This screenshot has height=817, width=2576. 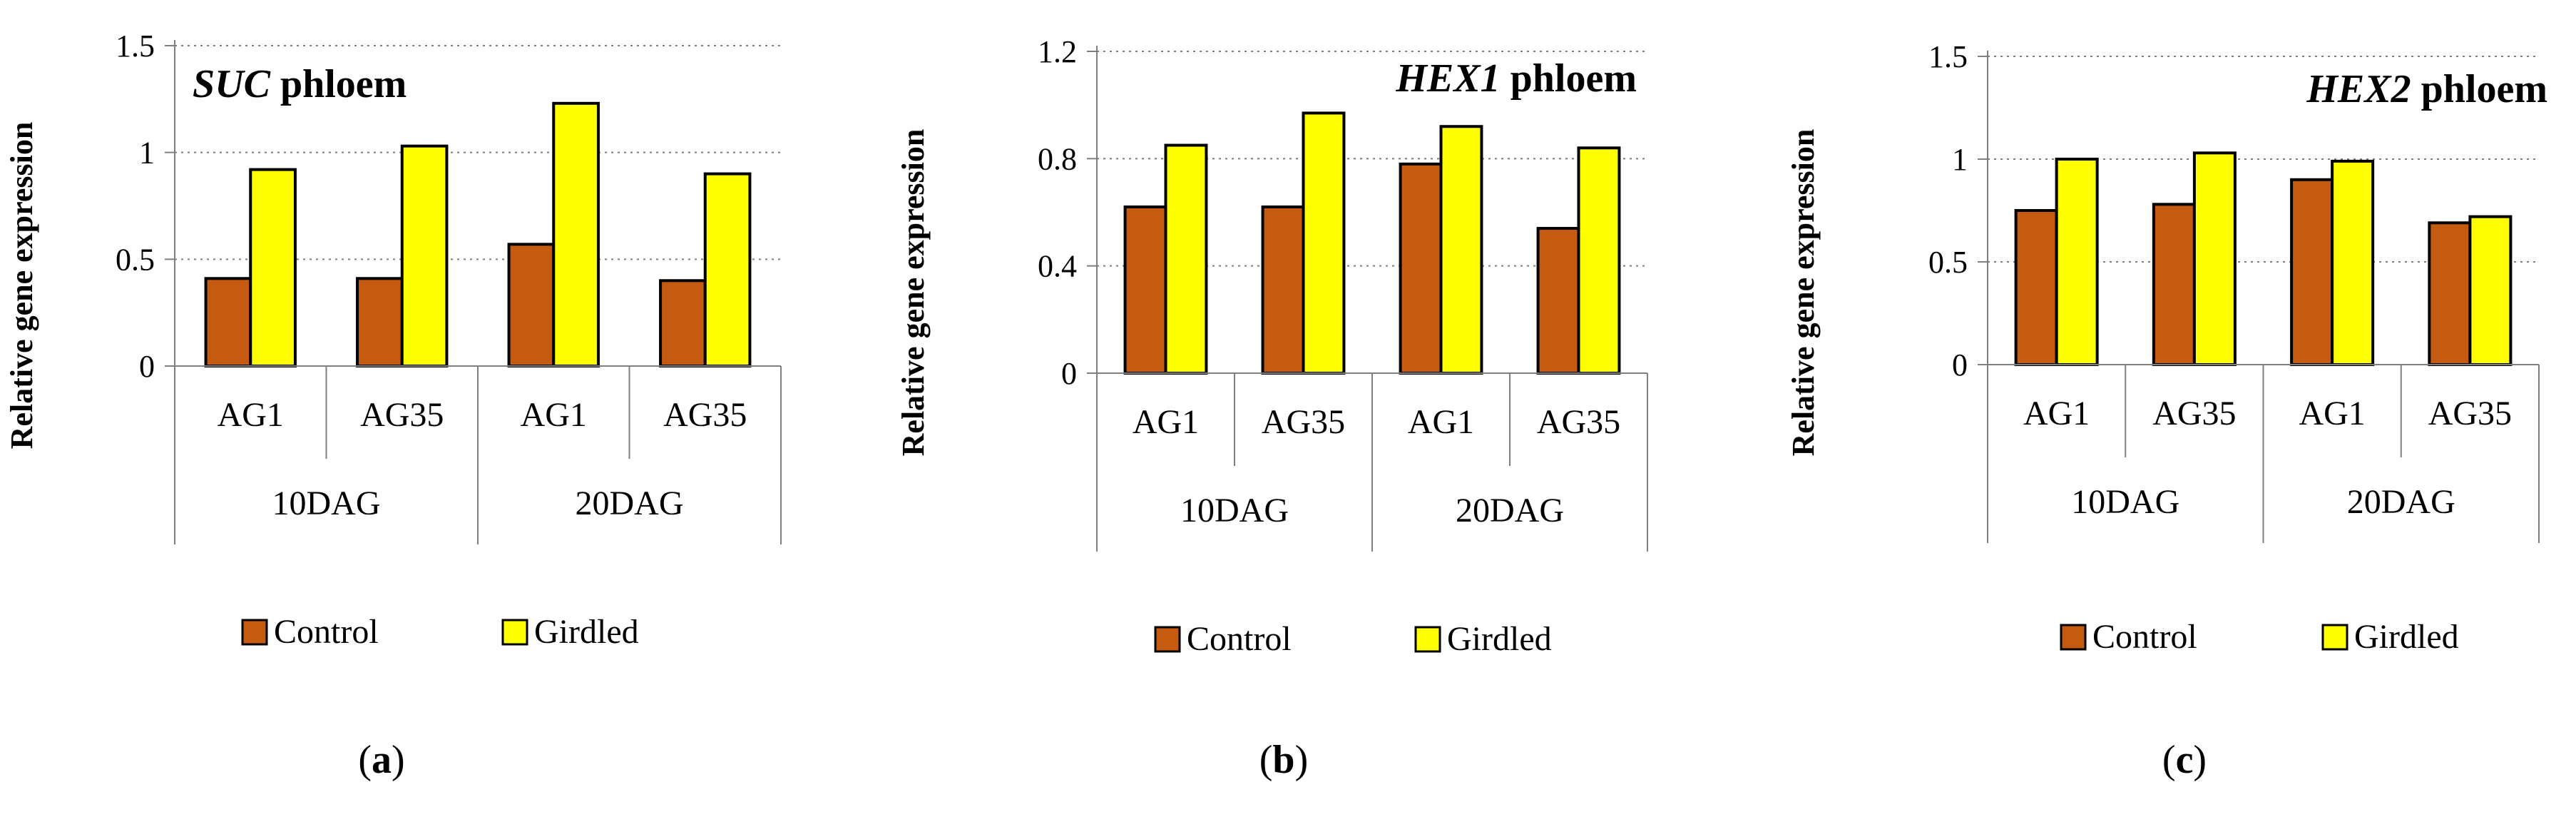 What do you see at coordinates (1057, 158) in the screenshot?
I see `y-tick-label: 0.8` at bounding box center [1057, 158].